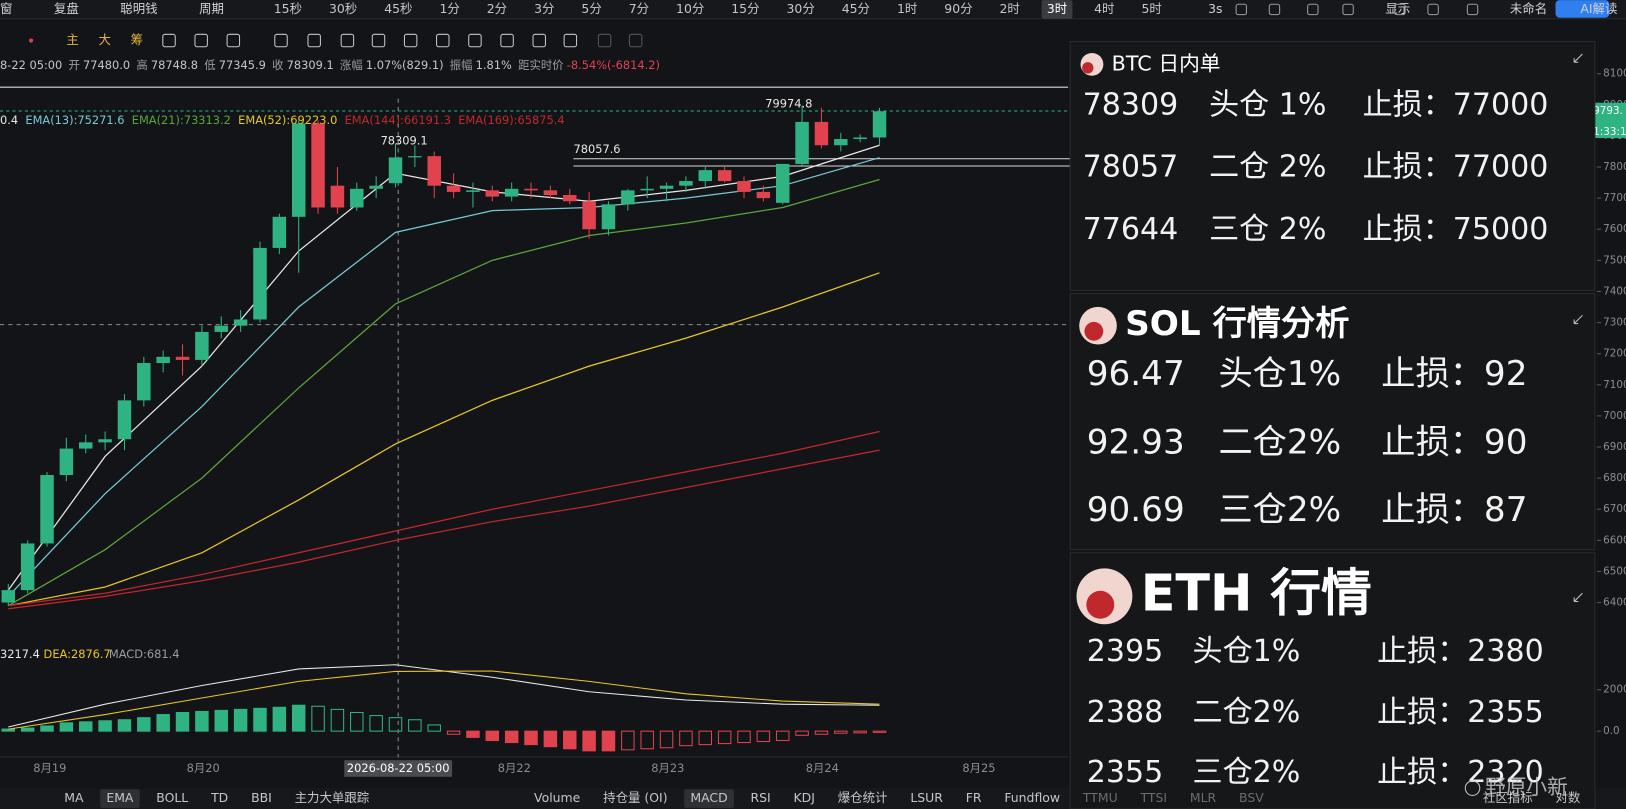 Image resolution: width=1626 pixels, height=809 pixels. Describe the element at coordinates (856, 8) in the screenshot. I see `interval-tab: 45分` at that location.